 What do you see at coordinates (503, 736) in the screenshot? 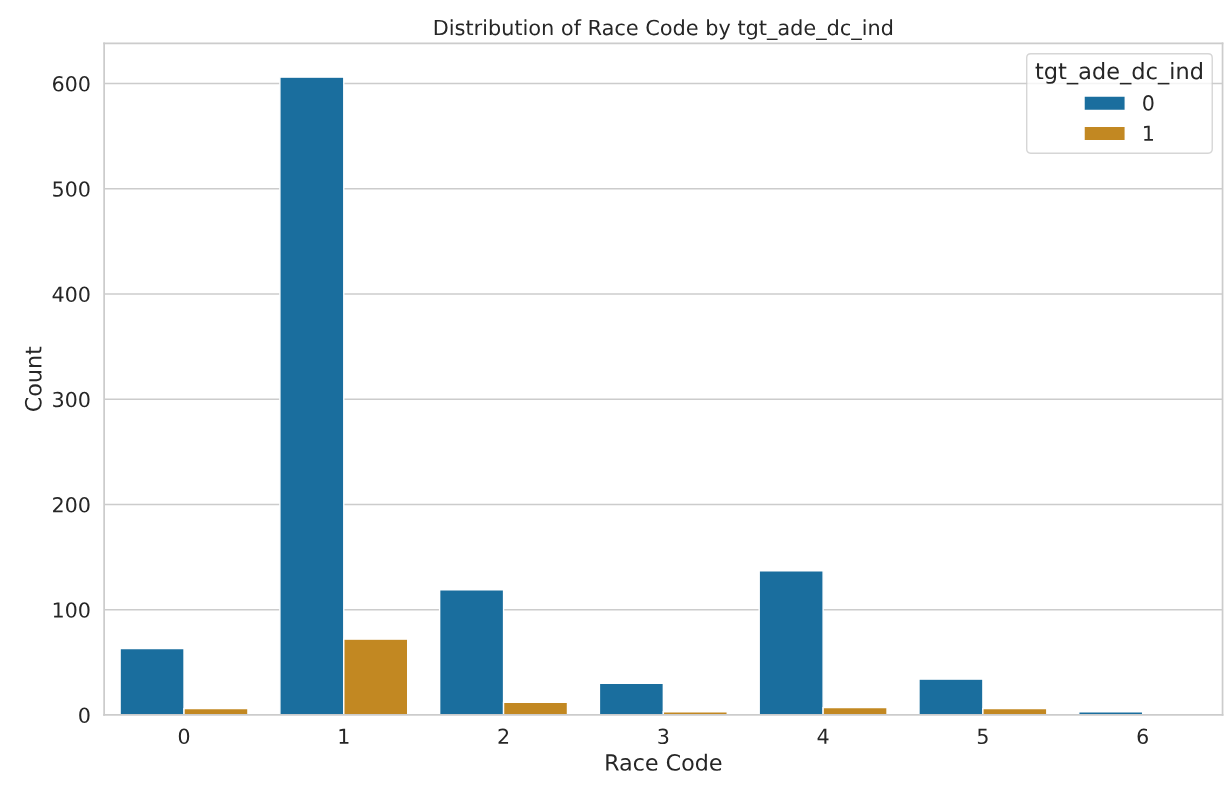
I see `x-tick-label: 2` at bounding box center [503, 736].